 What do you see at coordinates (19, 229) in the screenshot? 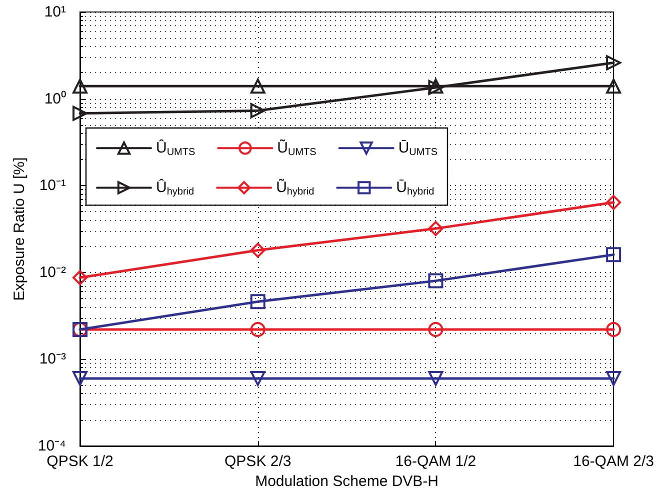
I see `y-axis-title: Exposure Ratio U [%]` at bounding box center [19, 229].